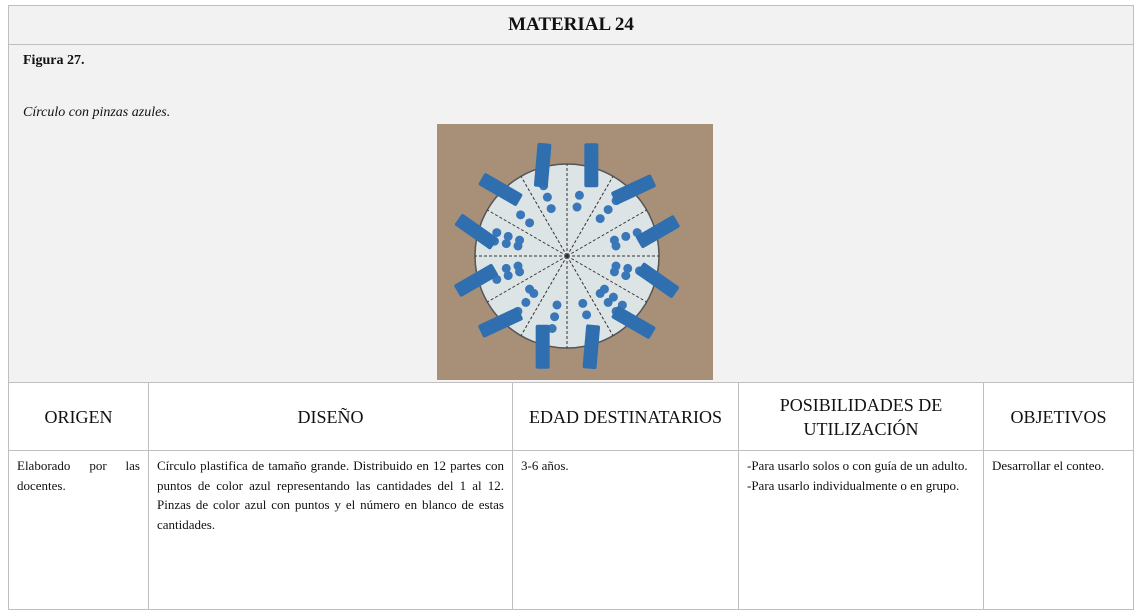 Image resolution: width=1134 pixels, height=610 pixels. Describe the element at coordinates (625, 530) in the screenshot. I see `table-cell: 3-6 años.` at that location.